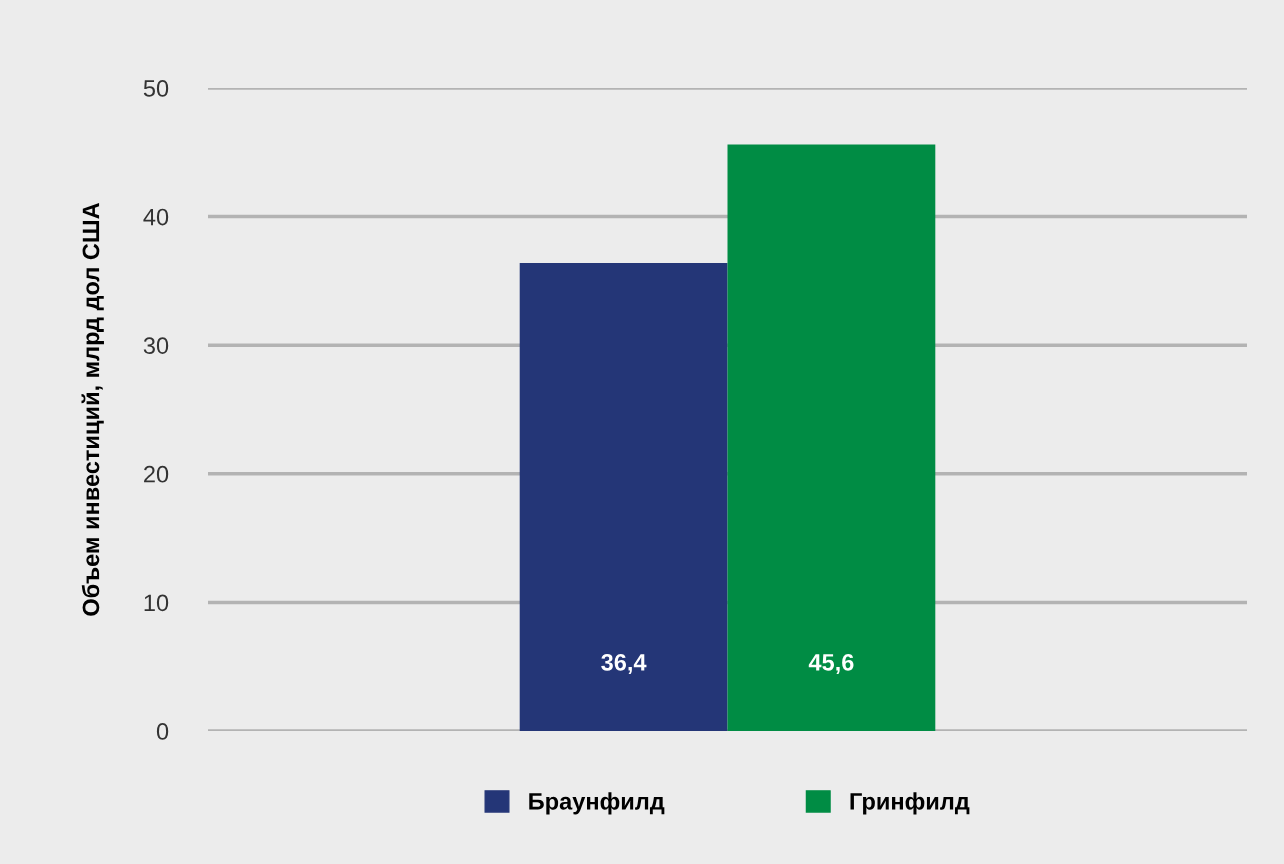 This screenshot has height=864, width=1284. I want to click on data-label: 36,4, so click(624, 664).